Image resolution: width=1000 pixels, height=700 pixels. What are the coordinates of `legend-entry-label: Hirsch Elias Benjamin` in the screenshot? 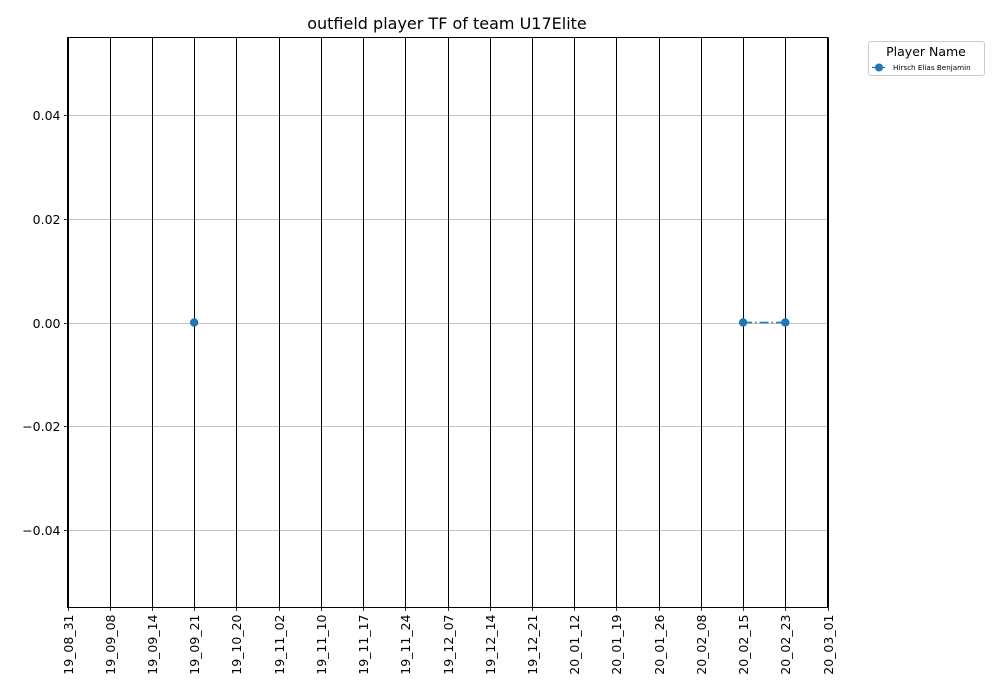 It's located at (932, 67).